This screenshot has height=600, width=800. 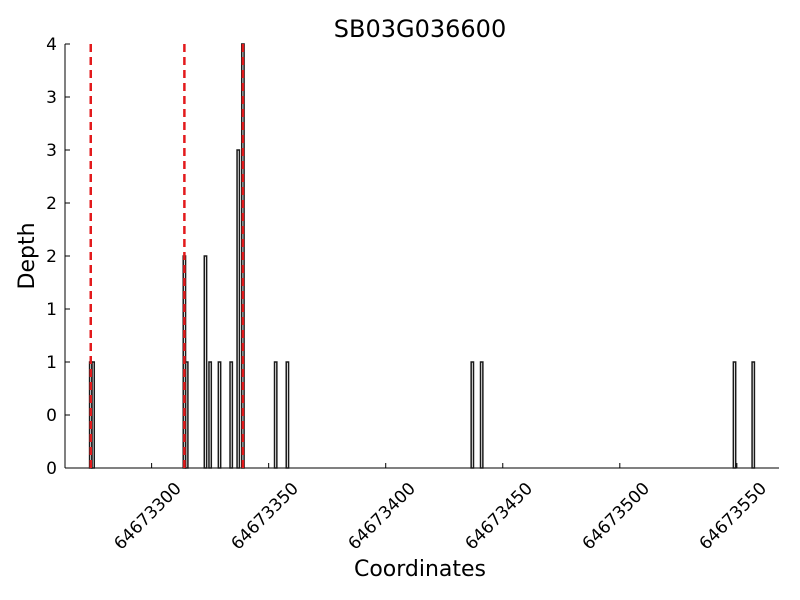 What do you see at coordinates (420, 569) in the screenshot?
I see `x-axis-label: Coordinates` at bounding box center [420, 569].